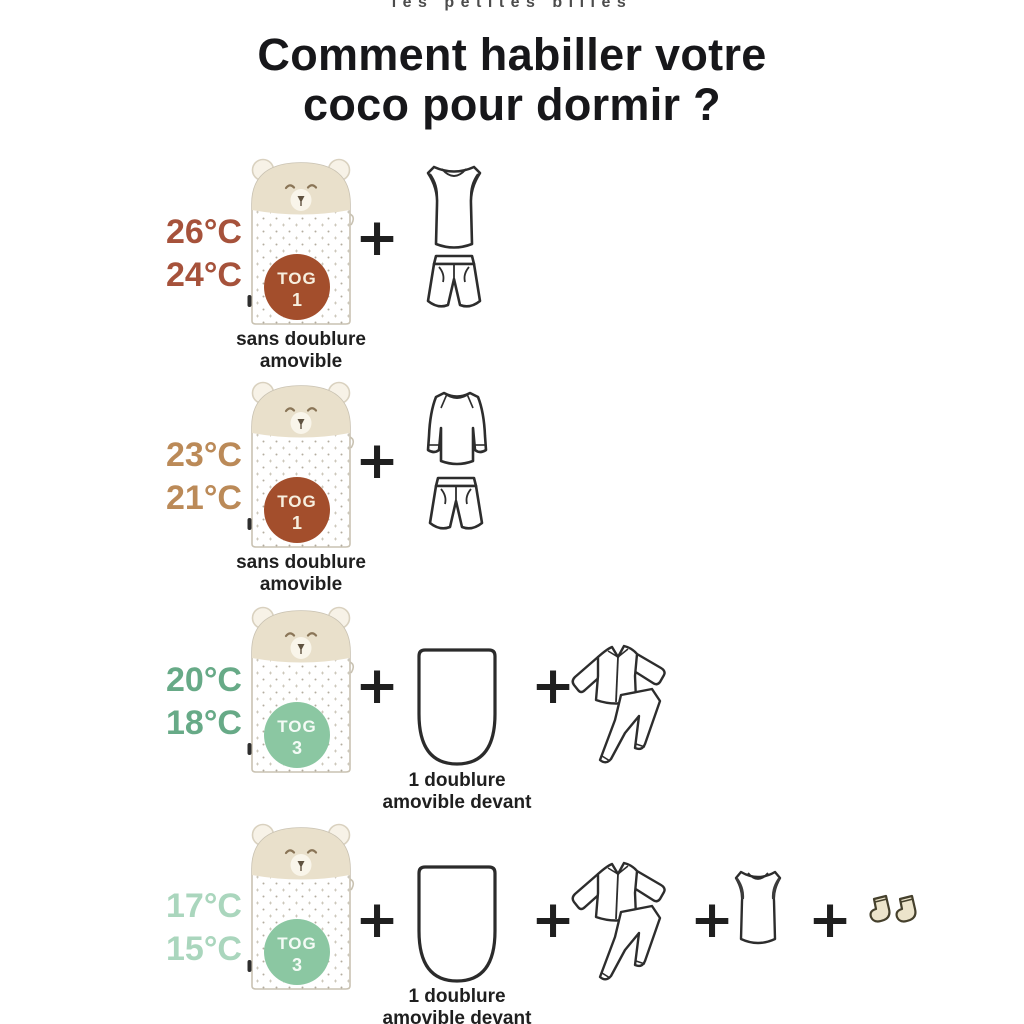 The height and width of the screenshot is (1024, 1024). I want to click on row4-sleeping-bag-icon: TOG 3, so click(301, 906).